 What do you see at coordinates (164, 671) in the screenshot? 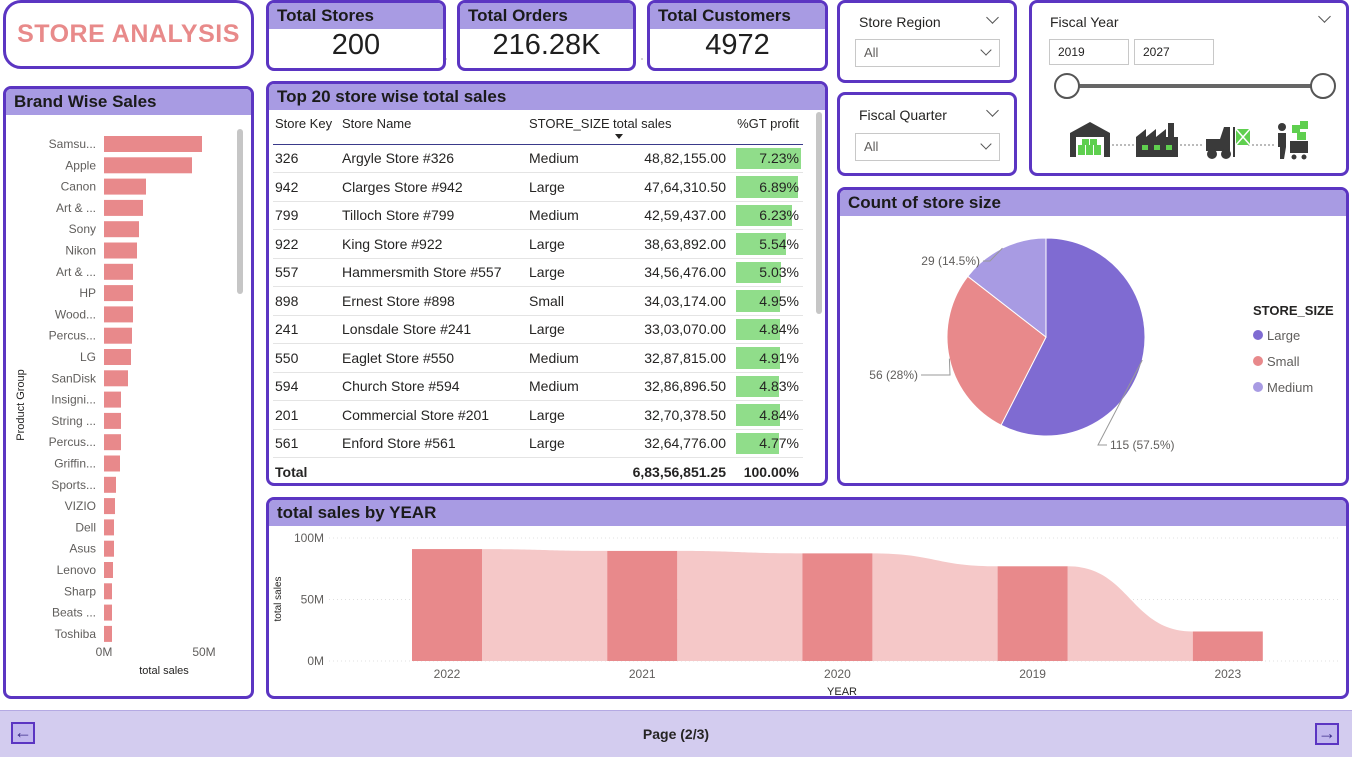
I see `x-axis-label: total sales` at bounding box center [164, 671].